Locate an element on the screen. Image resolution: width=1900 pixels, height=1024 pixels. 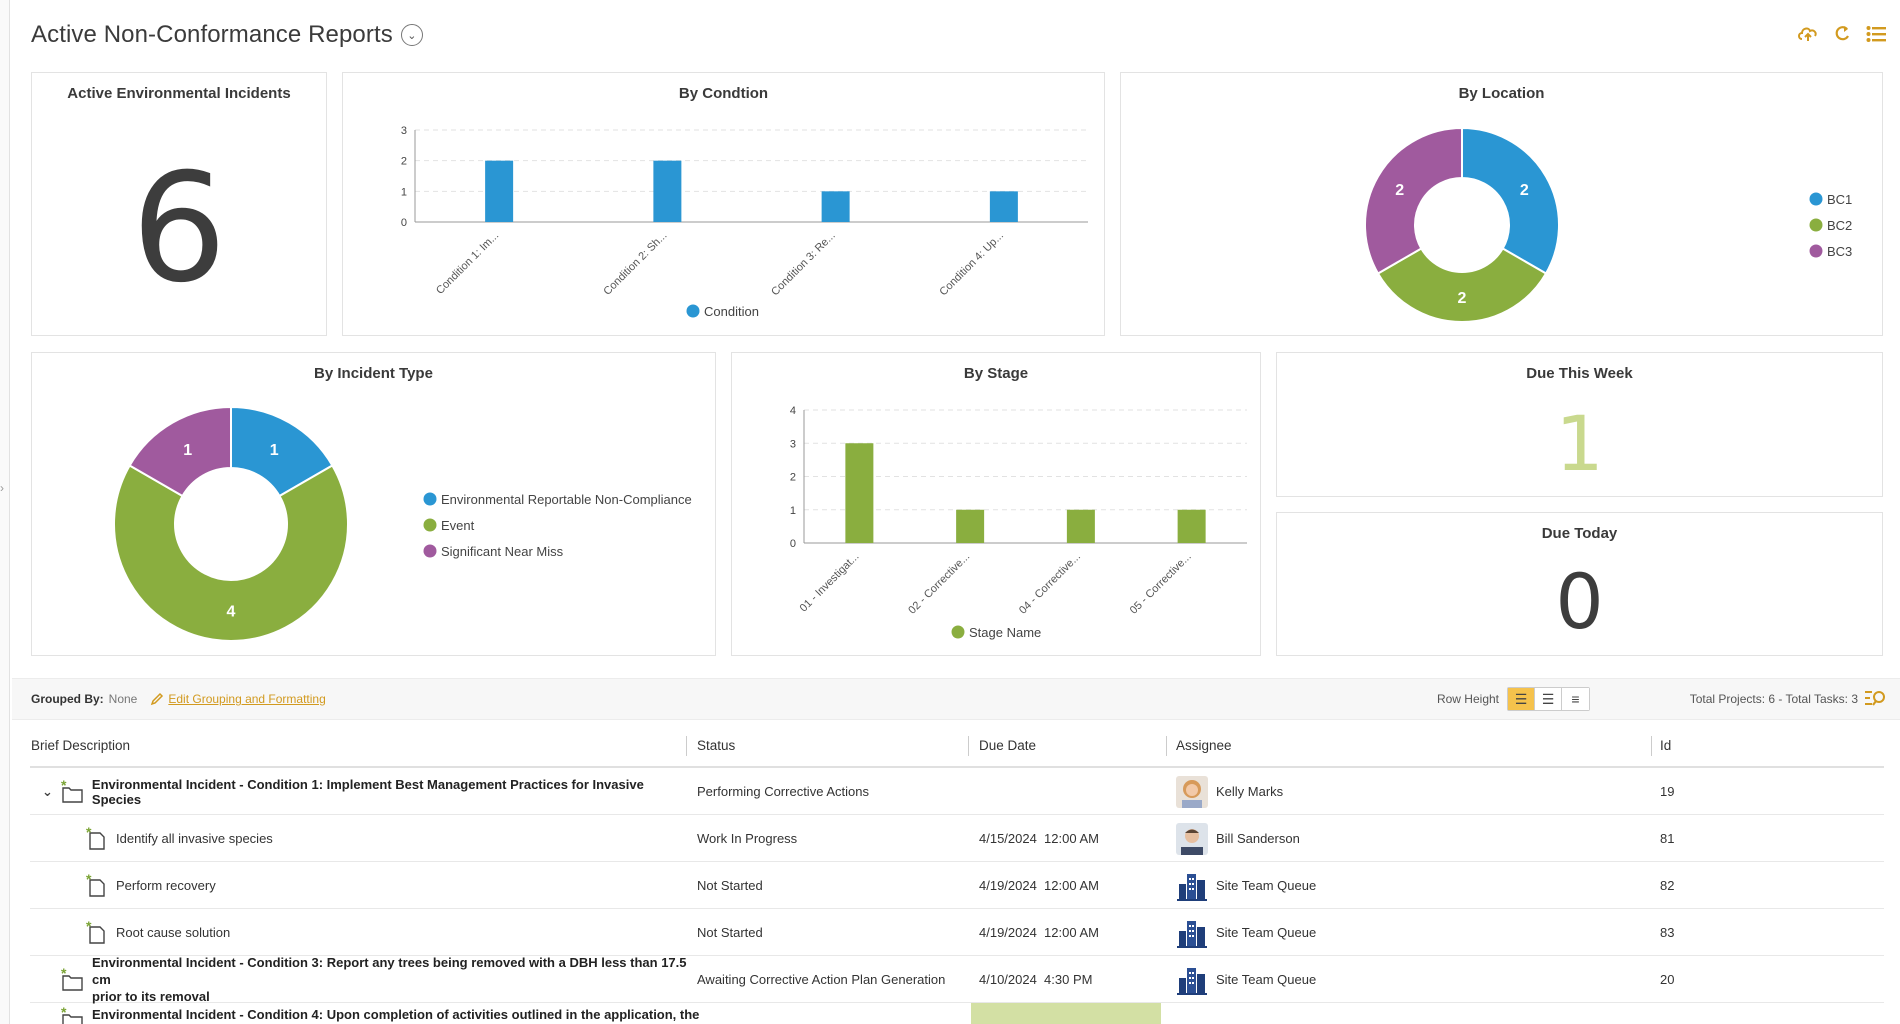
card-due-this-week: Due This Week 1 is located at coordinates (1579, 424).